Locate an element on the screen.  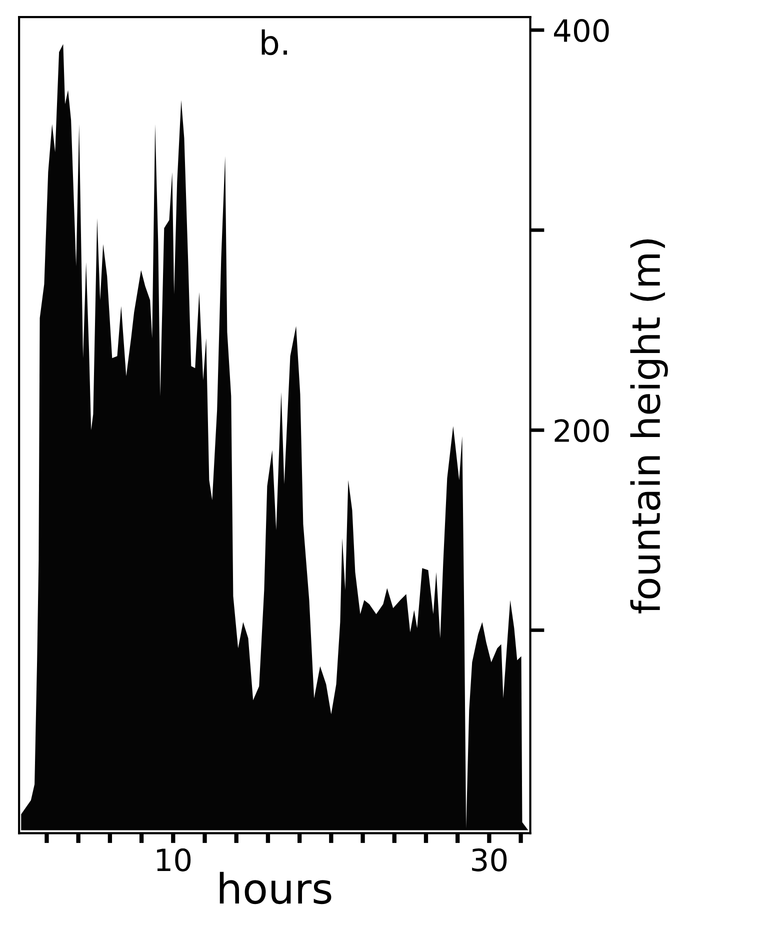
x-axis-title: hours is located at coordinates (276, 888).